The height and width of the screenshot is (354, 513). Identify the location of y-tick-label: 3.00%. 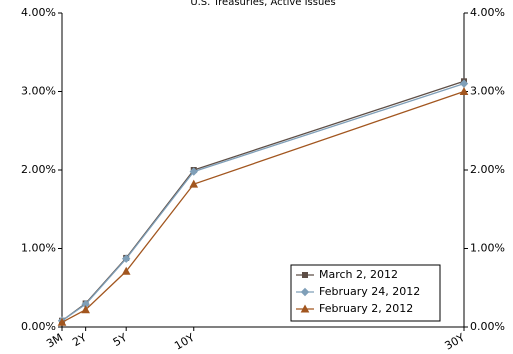
(38, 91).